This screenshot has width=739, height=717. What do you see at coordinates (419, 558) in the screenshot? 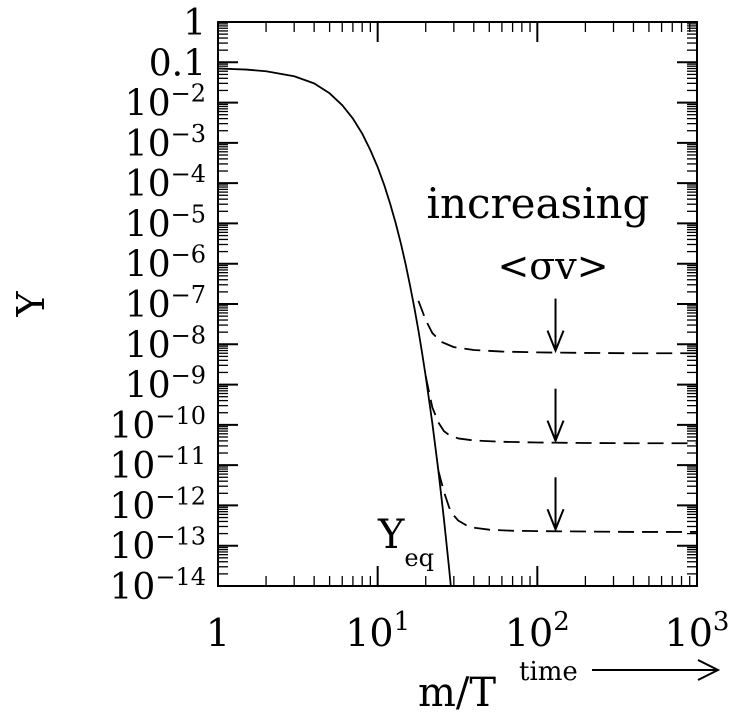
I see `yeq-subscript: eq` at bounding box center [419, 558].